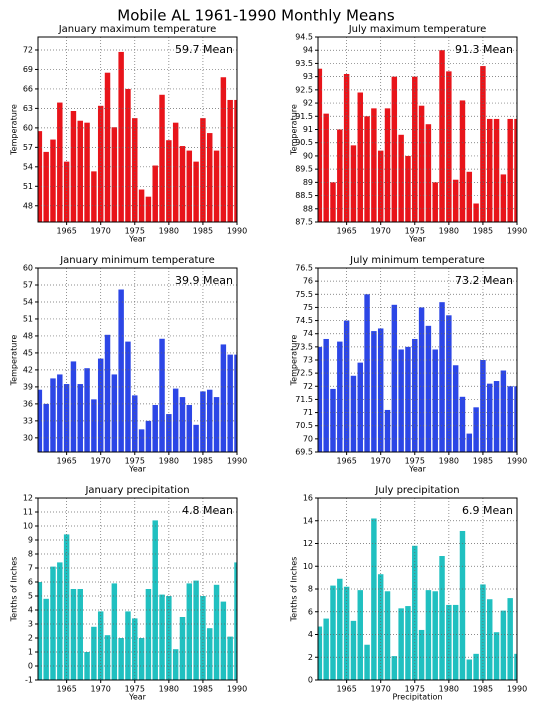  Describe the element at coordinates (30, 610) in the screenshot. I see `y-tick-label: 4` at that location.